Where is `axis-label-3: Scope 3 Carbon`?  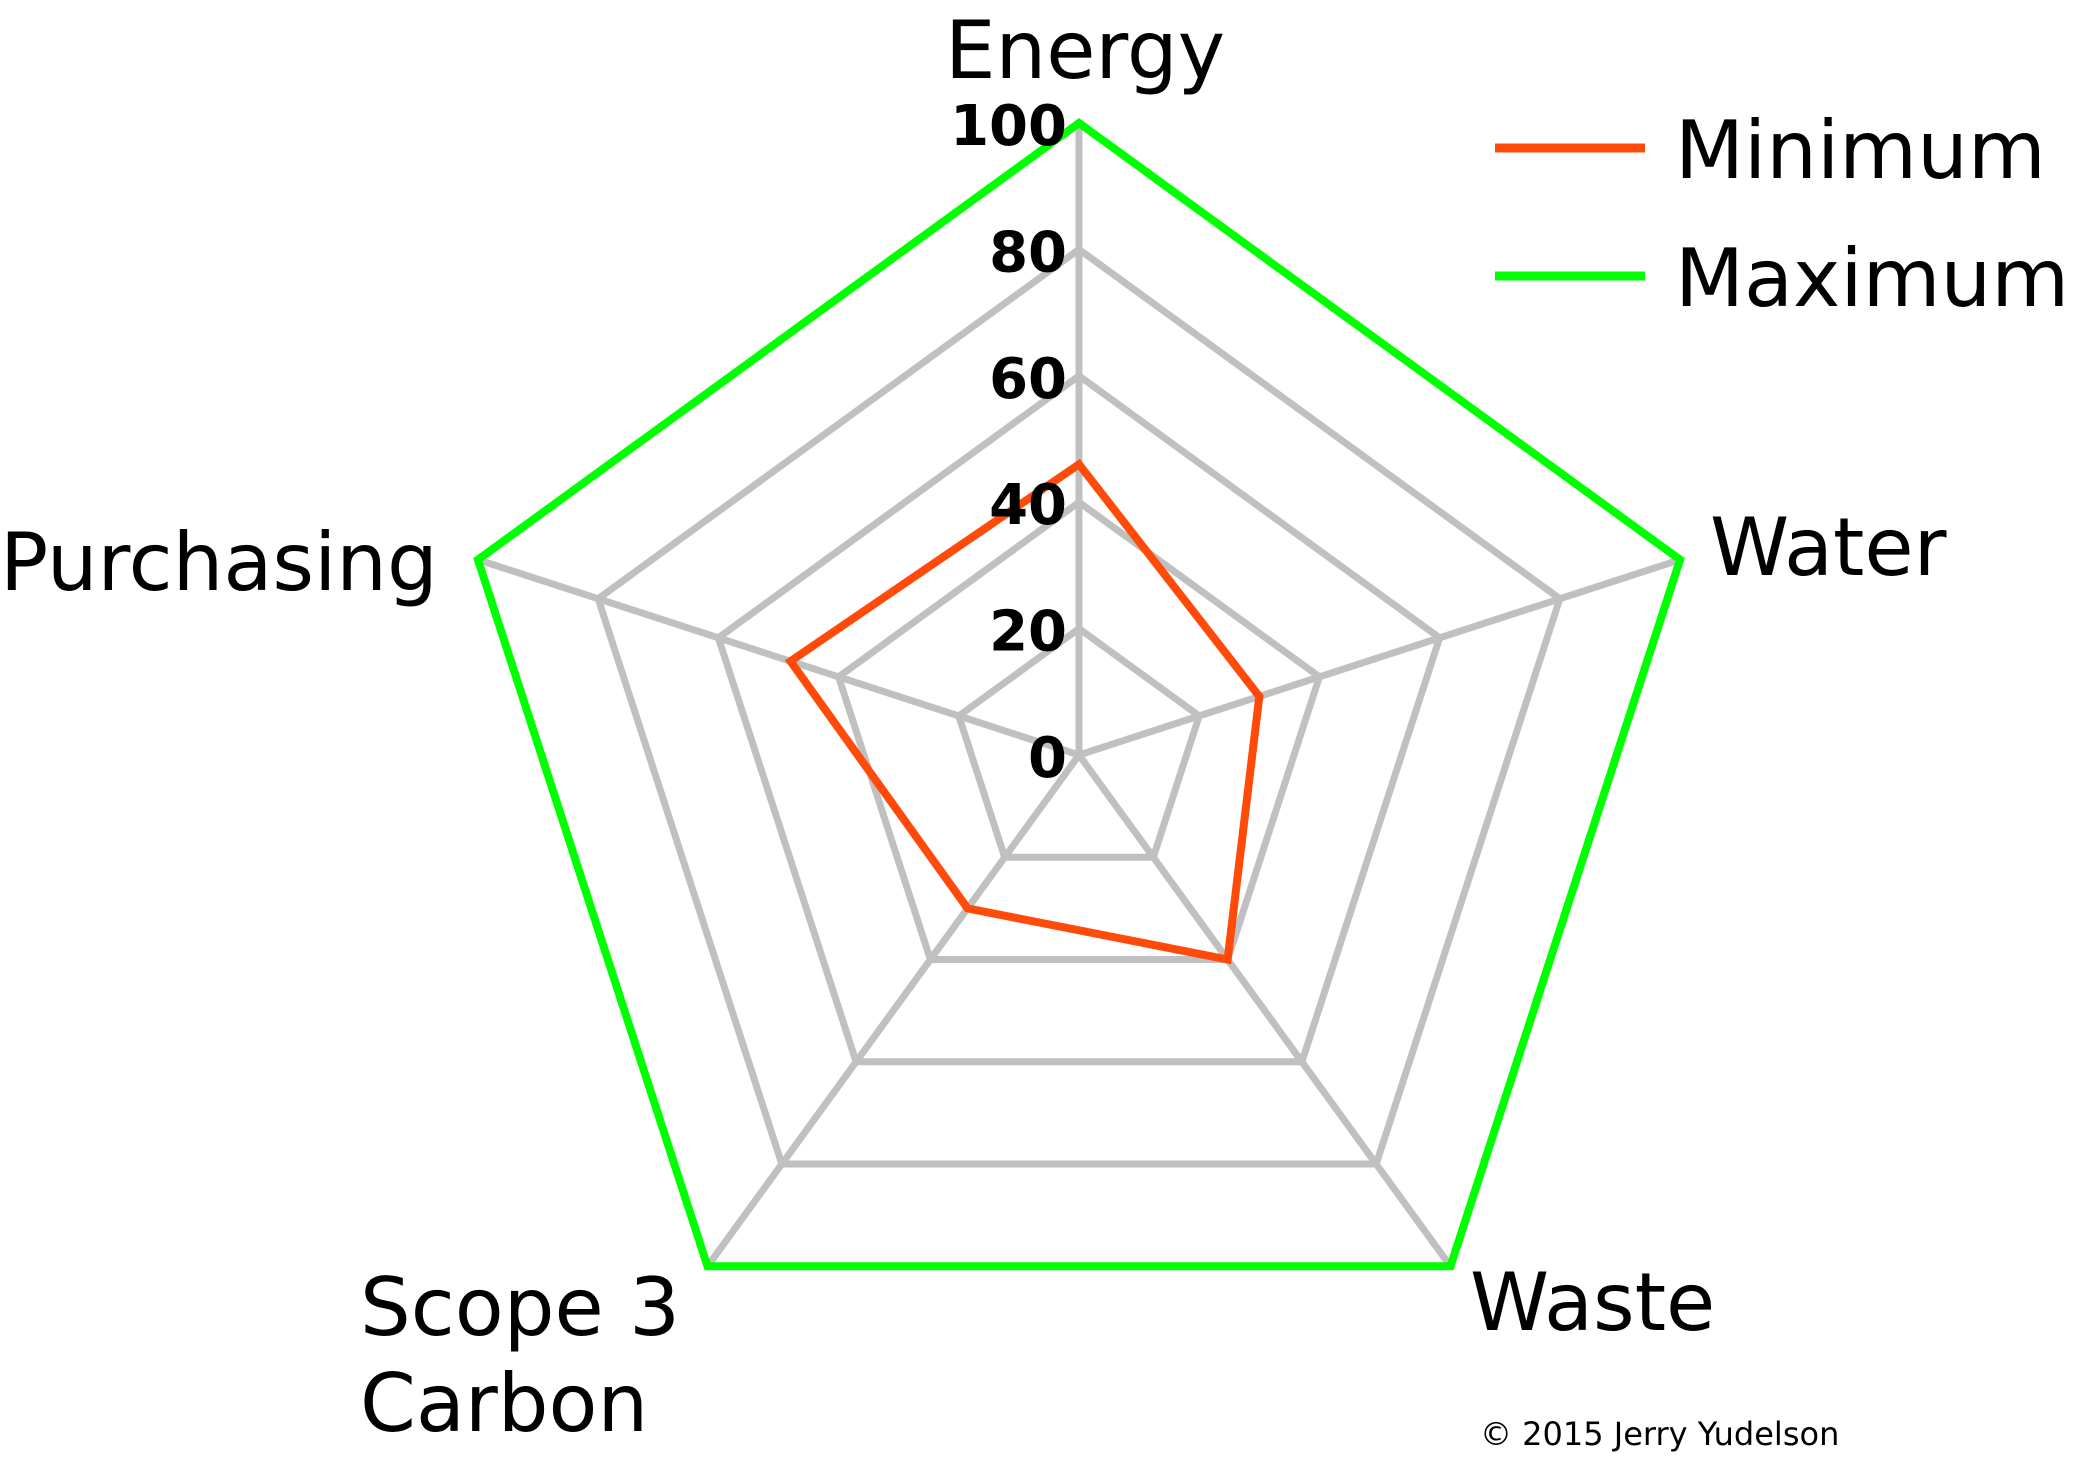 axis-label-3: Scope 3 Carbon is located at coordinates (520, 1355).